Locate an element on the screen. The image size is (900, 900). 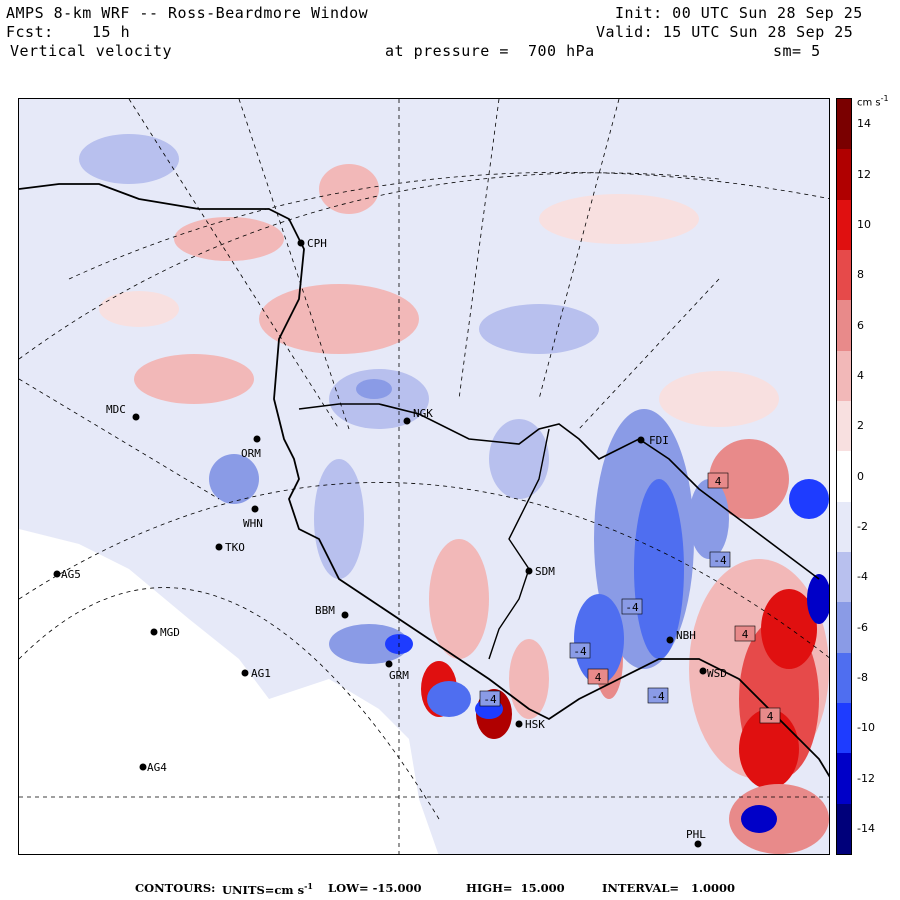
colorbar is located at coordinates (844, 476).